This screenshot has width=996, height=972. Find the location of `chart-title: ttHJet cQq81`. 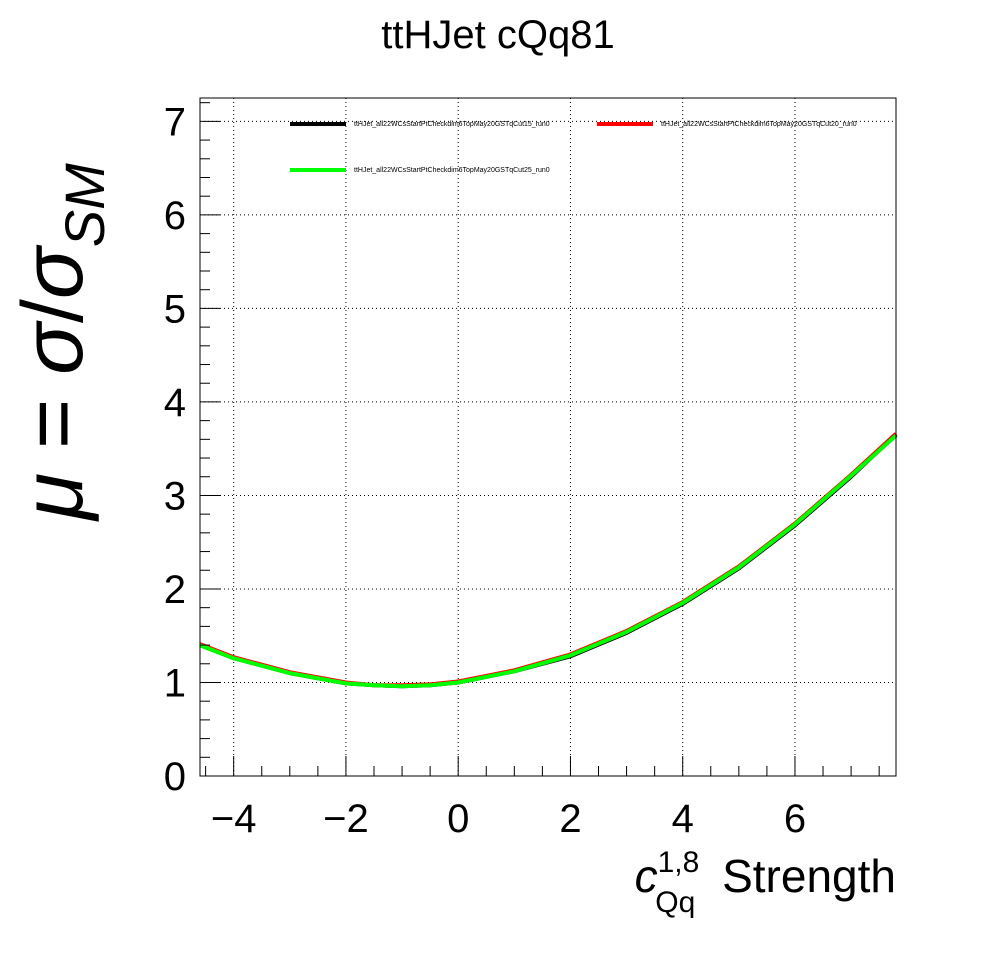

chart-title: ttHJet cQq81 is located at coordinates (497, 35).